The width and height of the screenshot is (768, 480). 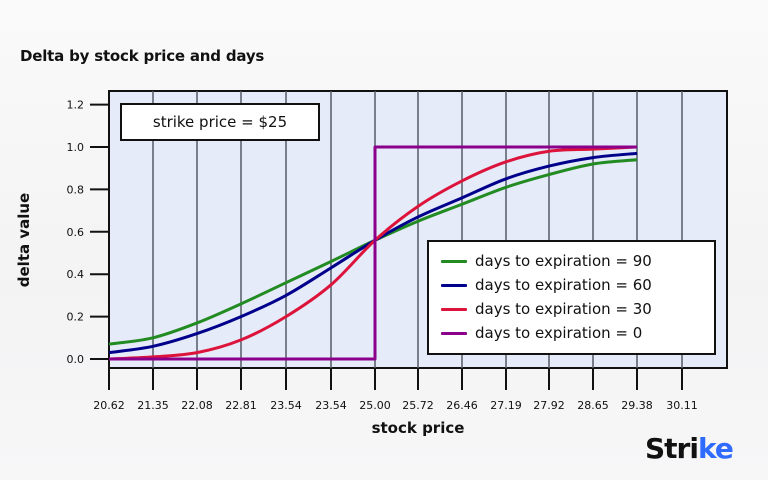 I want to click on y-tick-label: 0.8, so click(x=76, y=189).